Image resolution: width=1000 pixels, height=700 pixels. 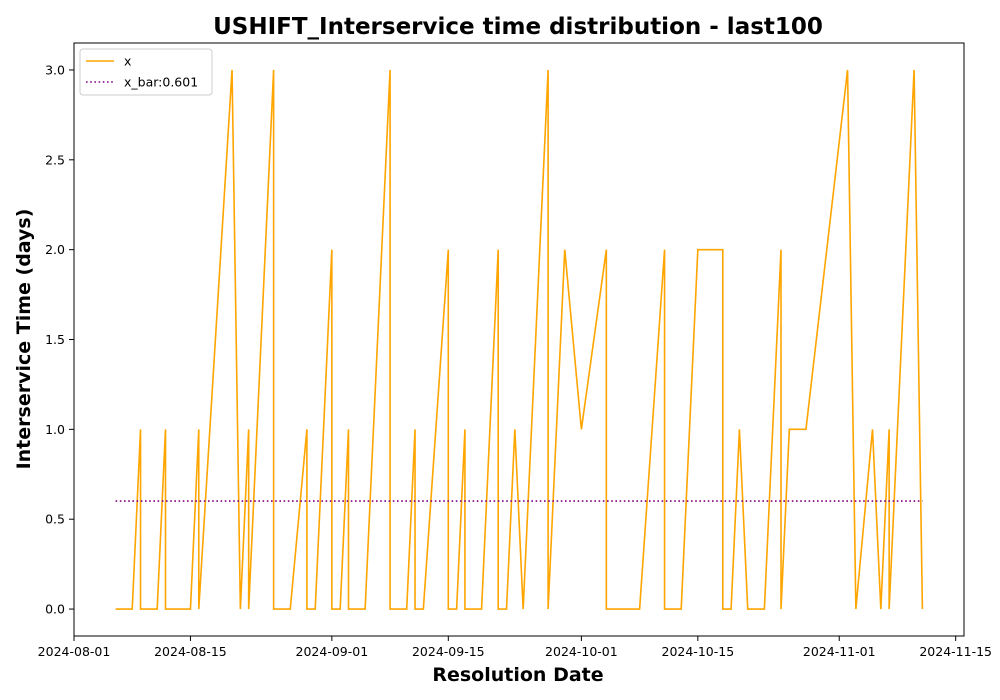 What do you see at coordinates (24, 339) in the screenshot?
I see `y-axis-label: Interservice Time (days)` at bounding box center [24, 339].